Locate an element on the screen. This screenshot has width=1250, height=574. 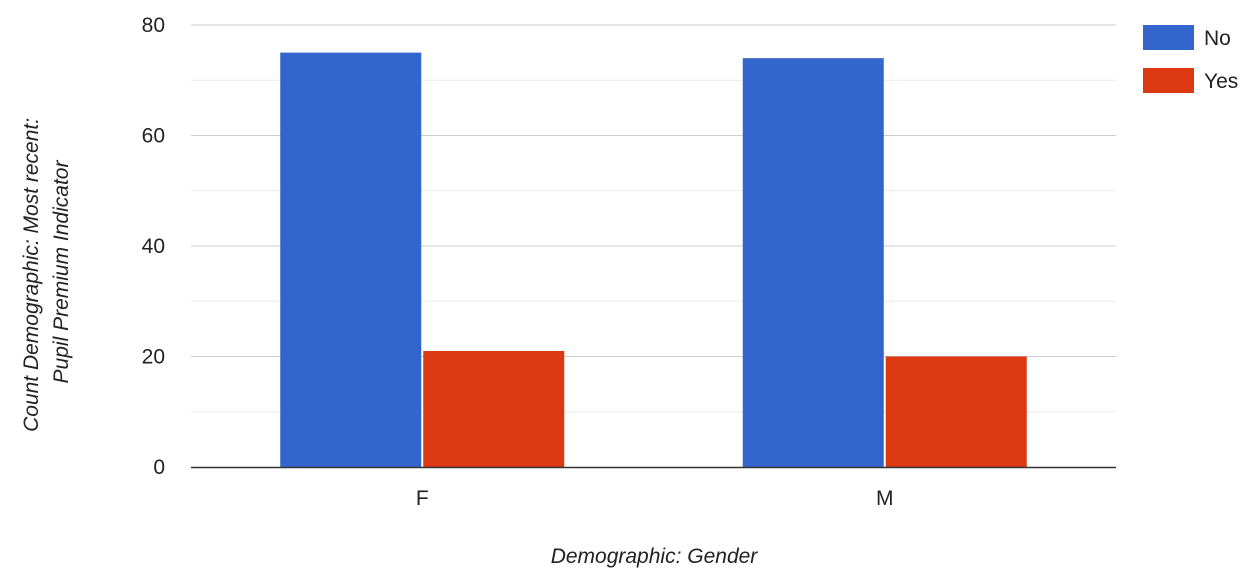
legend-label-yes: Yes is located at coordinates (1221, 81).